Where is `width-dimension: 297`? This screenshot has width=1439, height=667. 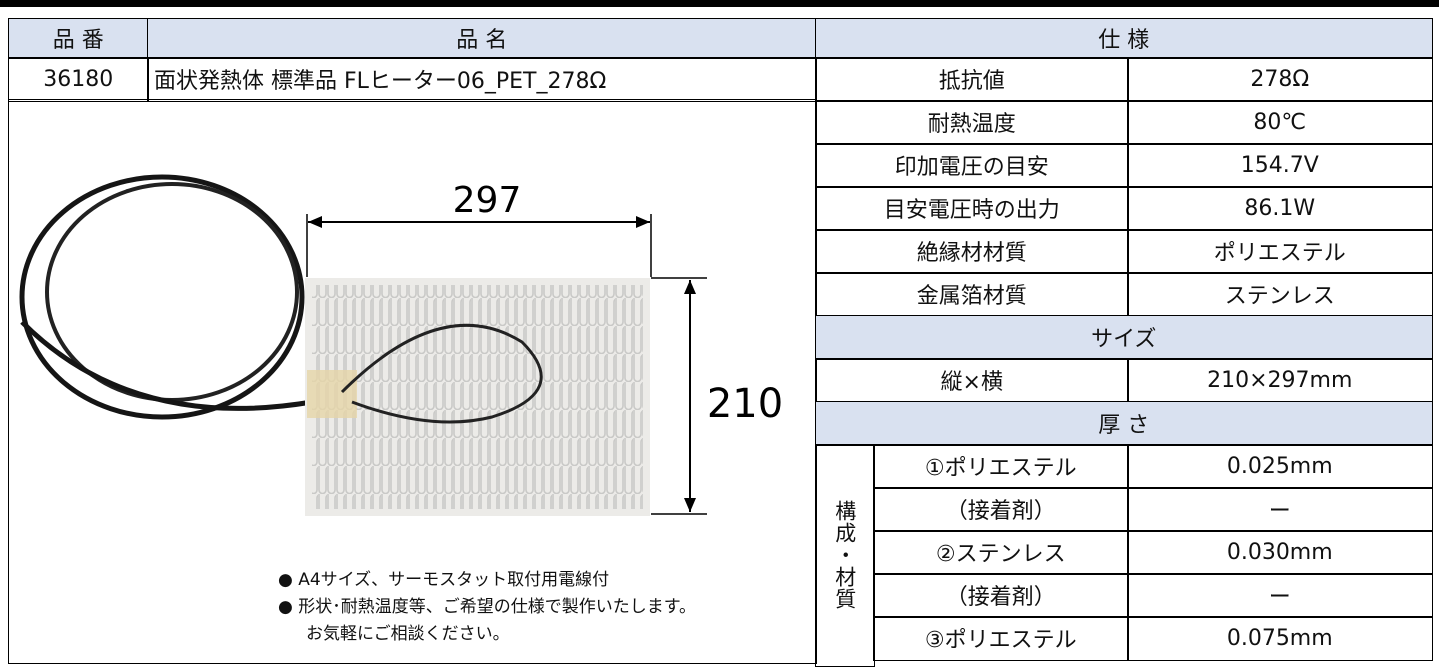
width-dimension: 297 is located at coordinates (487, 200).